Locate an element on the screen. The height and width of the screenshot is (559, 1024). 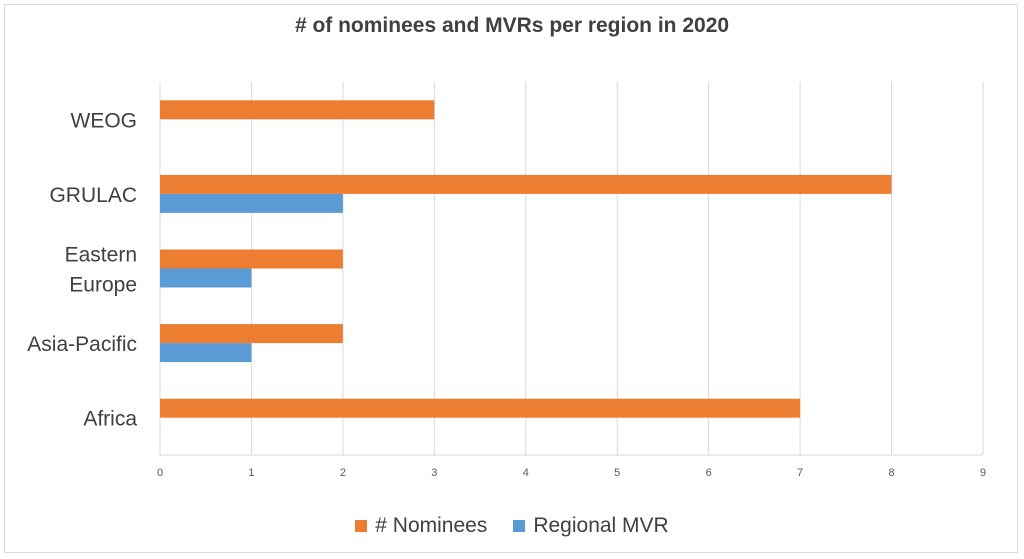
x-tick-label-9: 9 is located at coordinates (983, 473).